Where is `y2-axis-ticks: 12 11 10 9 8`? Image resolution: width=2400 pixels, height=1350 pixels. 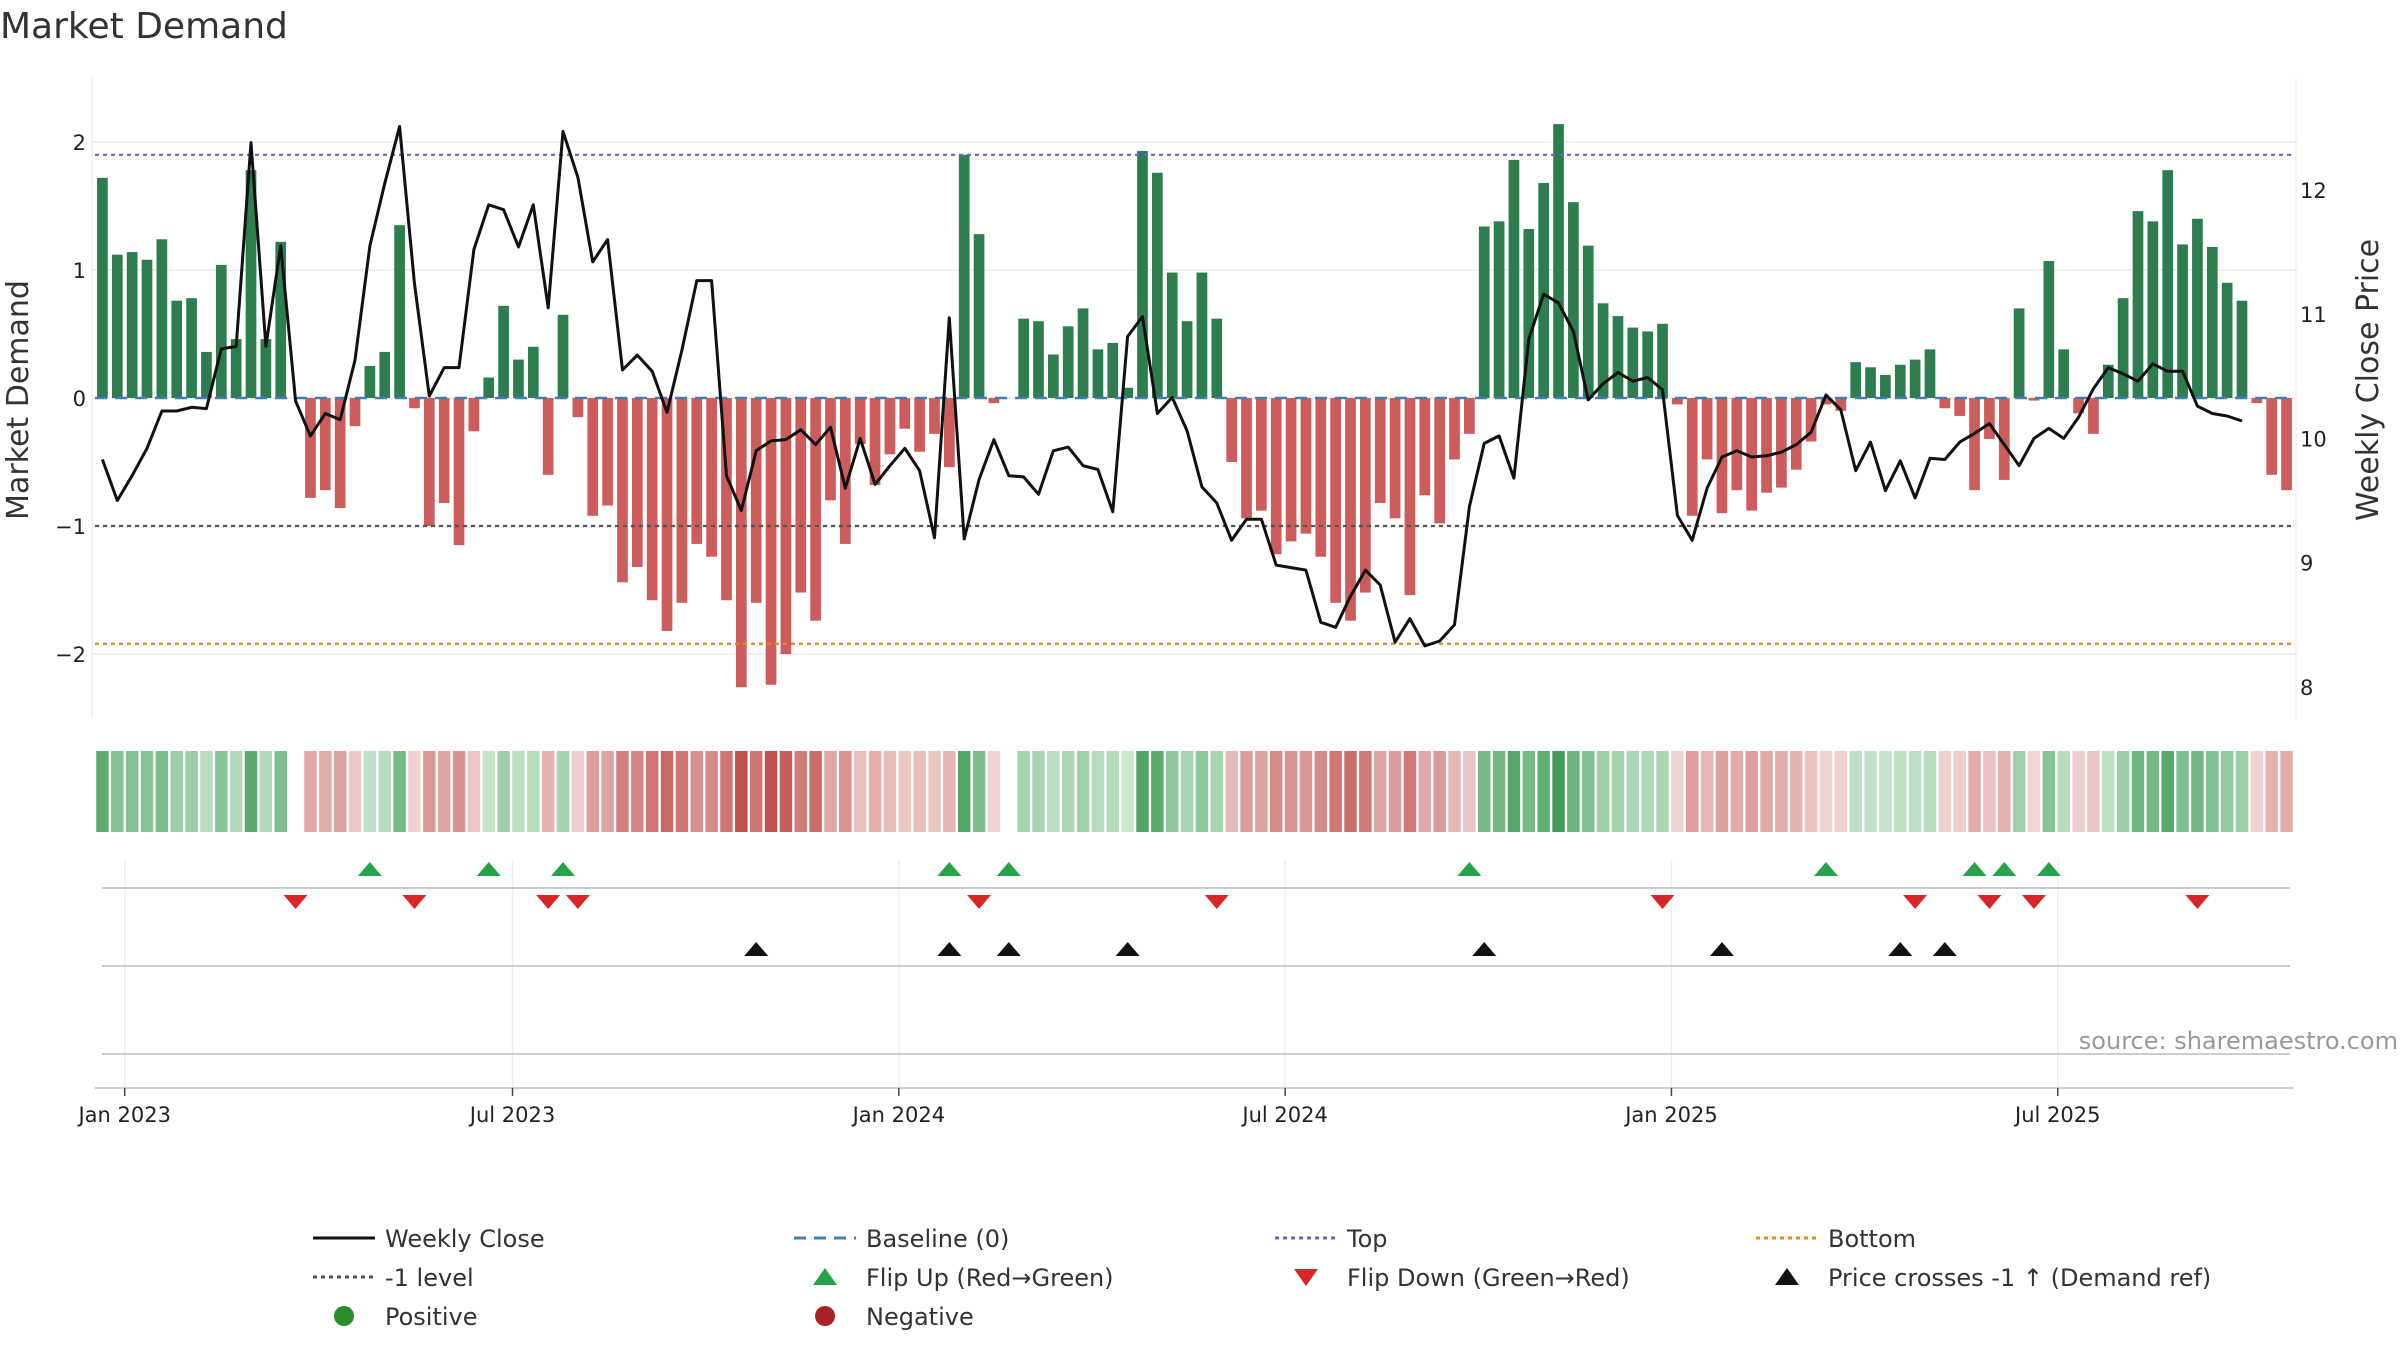
y2-axis-ticks: 12 11 10 9 8 is located at coordinates (2313, 439).